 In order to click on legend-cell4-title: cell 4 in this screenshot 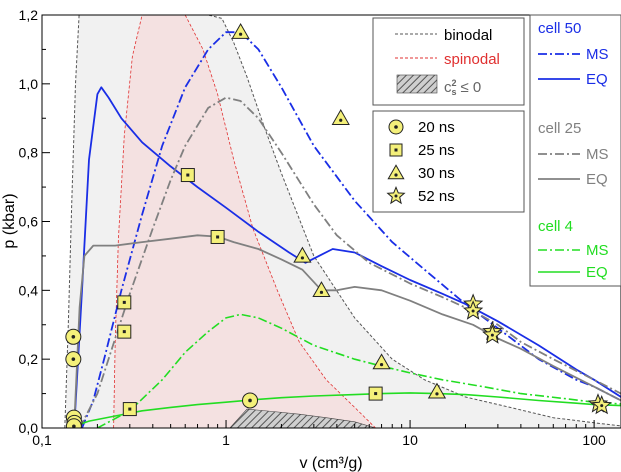, I will do `click(555, 226)`.